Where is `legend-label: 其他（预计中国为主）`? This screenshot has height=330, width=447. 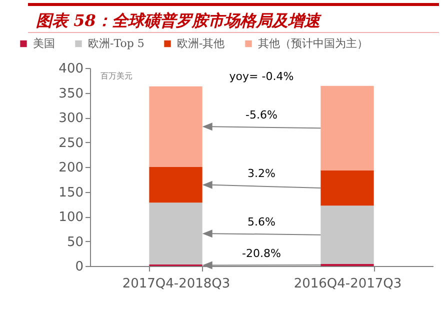 legend-label: 其他（预计中国为主） is located at coordinates (313, 43).